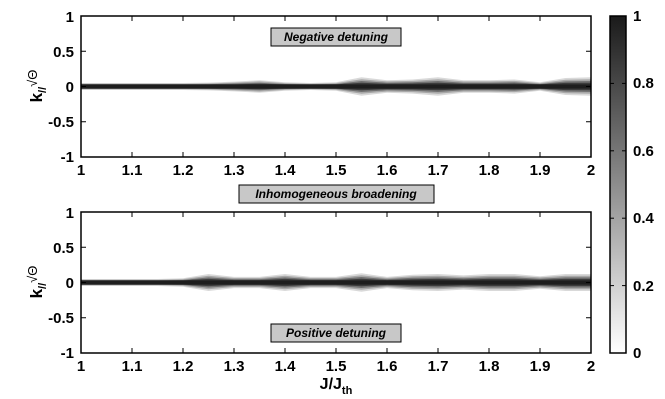  I want to click on bottom-y-tick-label: -1, so click(67, 353).